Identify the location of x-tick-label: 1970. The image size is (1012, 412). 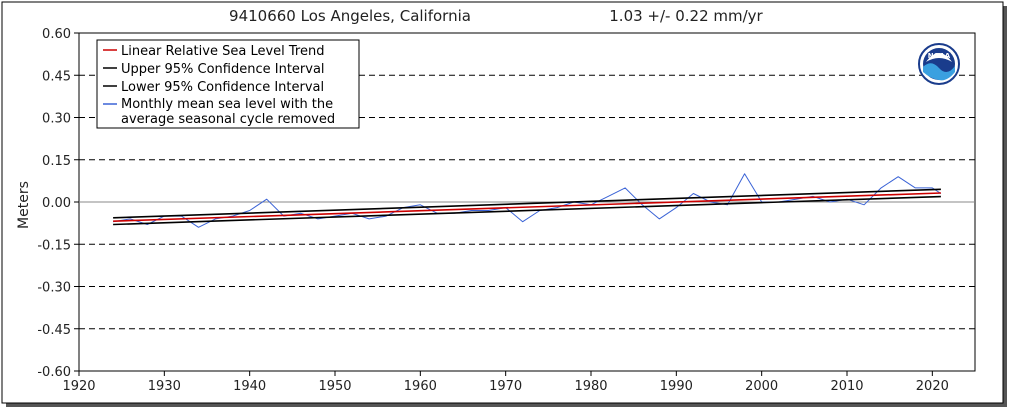
(505, 386).